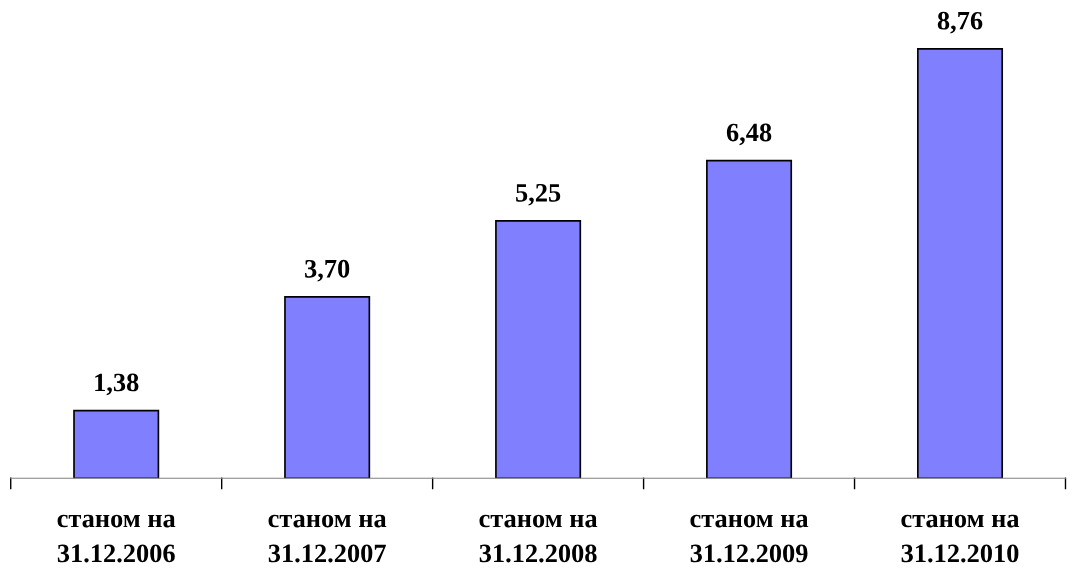 This screenshot has width=1073, height=568. What do you see at coordinates (538, 538) in the screenshot?
I see `x-tick-label: станом на 31.12.2008` at bounding box center [538, 538].